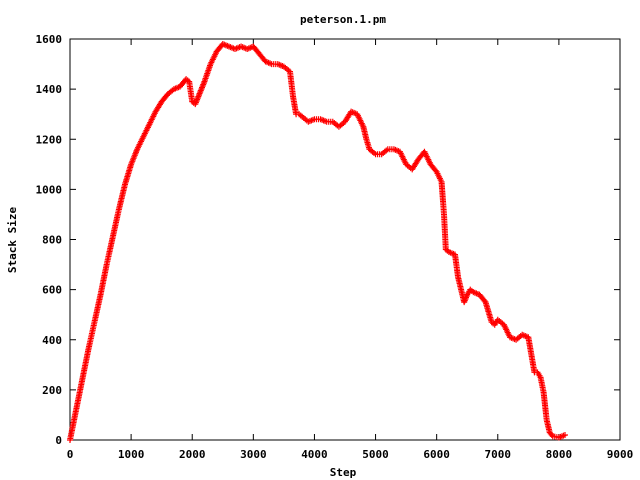 Image resolution: width=640 pixels, height=480 pixels. I want to click on x-tick-label: 6000, so click(436, 454).